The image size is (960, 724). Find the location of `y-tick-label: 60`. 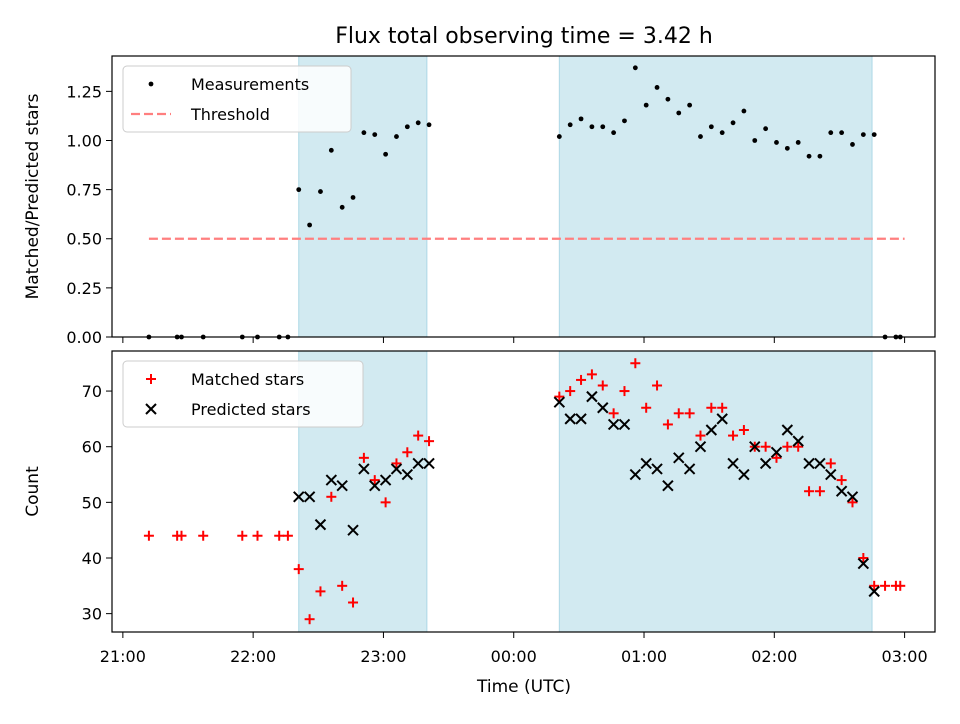

y-tick-label: 60 is located at coordinates (92, 447).